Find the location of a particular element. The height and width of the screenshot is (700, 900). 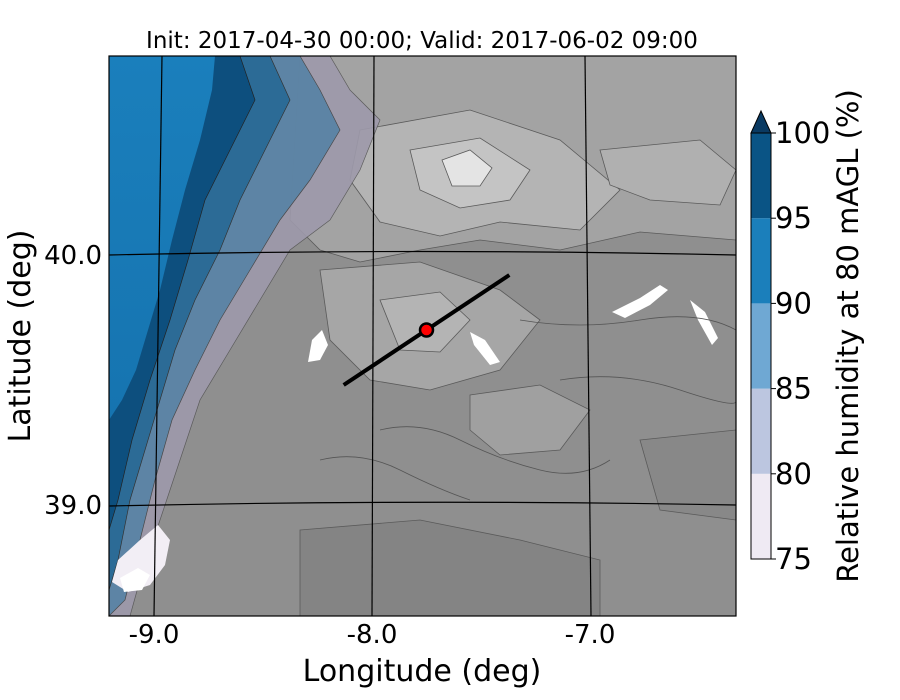

colorbar-tick-label: 90 is located at coordinates (793, 303).